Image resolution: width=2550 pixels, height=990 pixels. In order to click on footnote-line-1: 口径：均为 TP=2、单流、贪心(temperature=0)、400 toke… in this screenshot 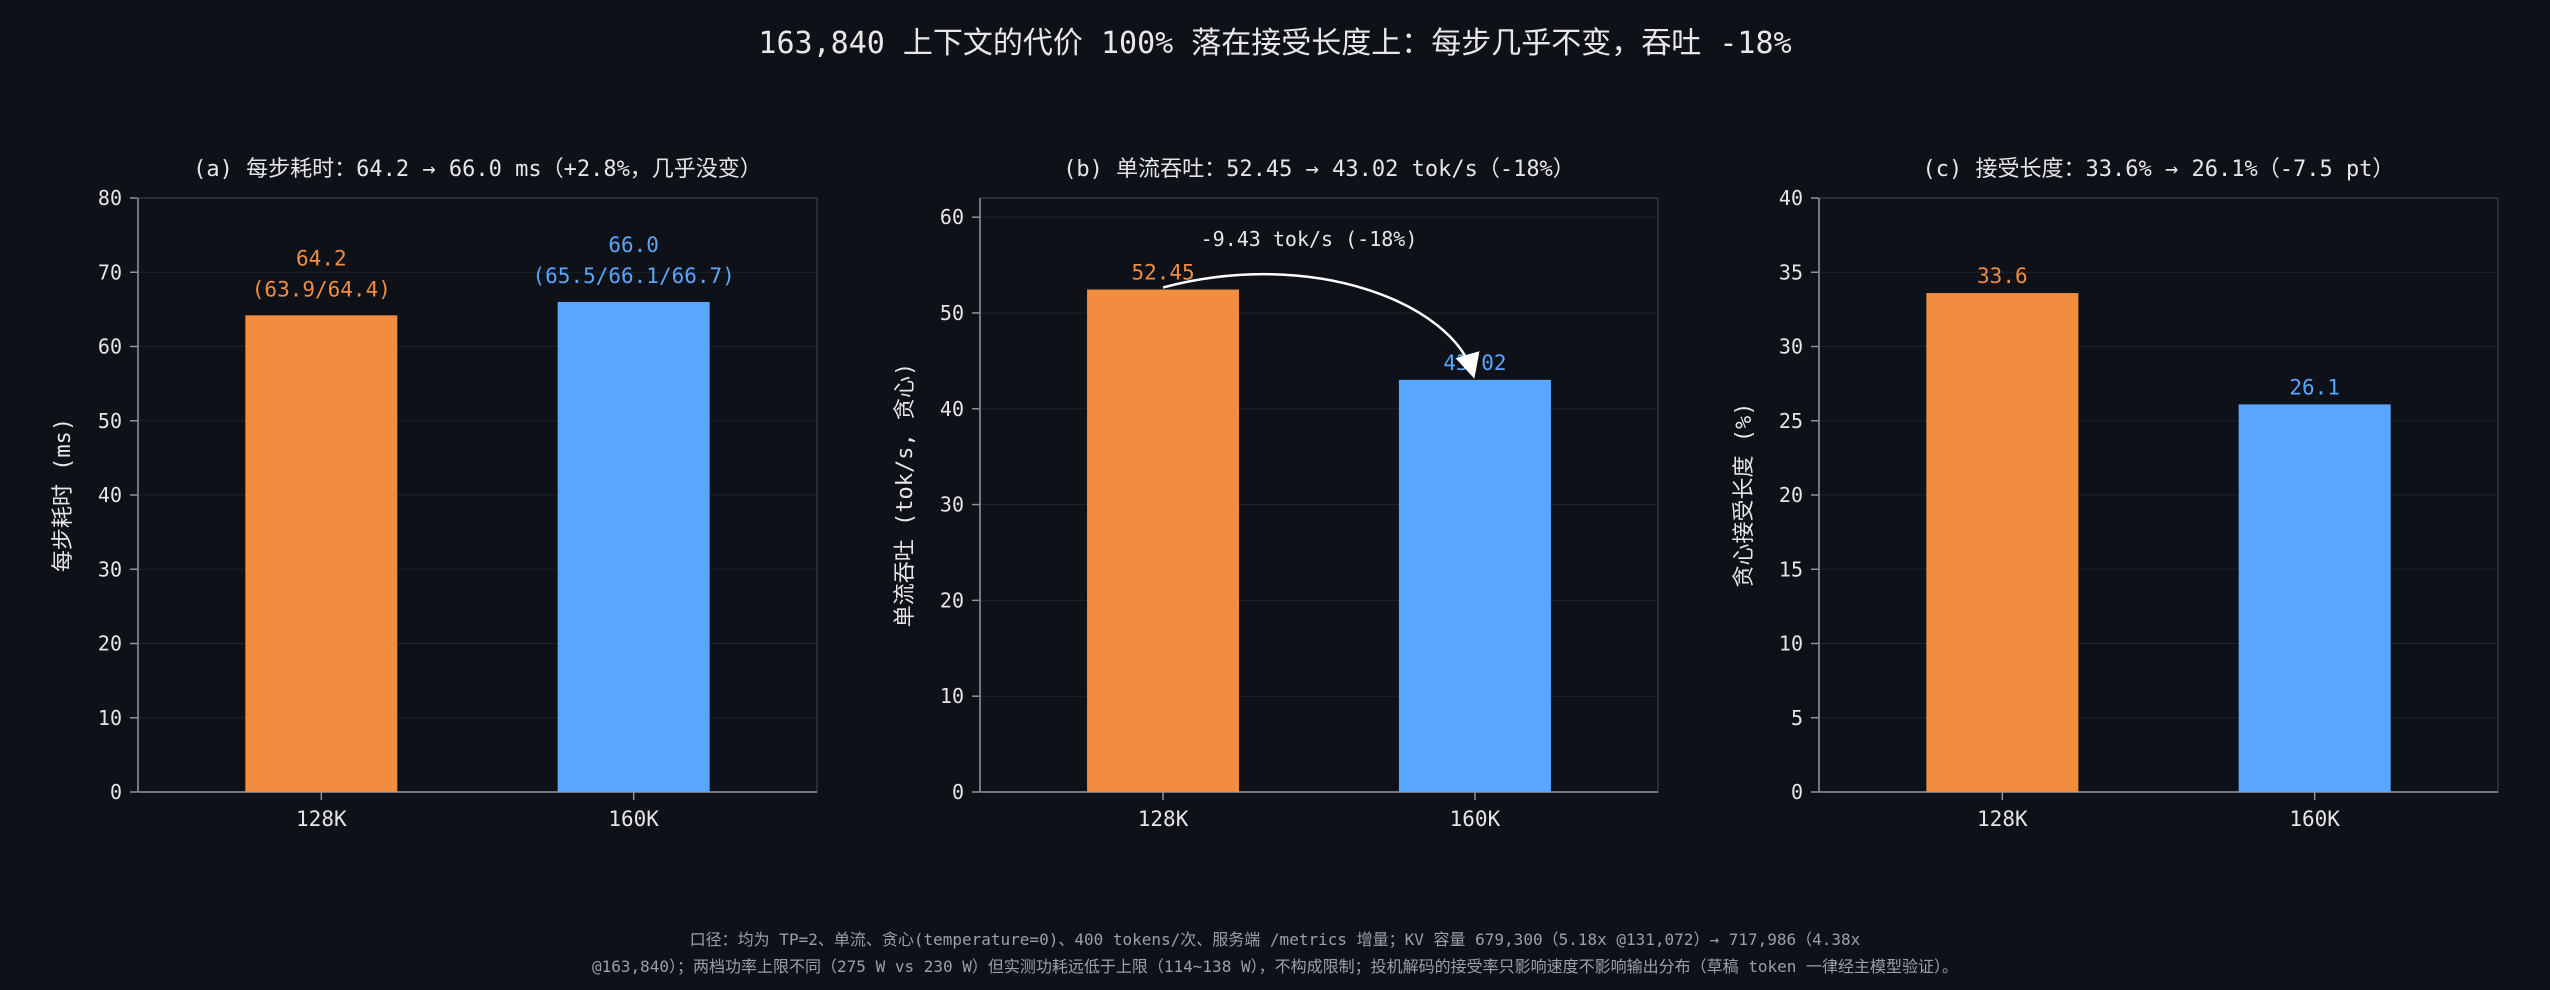, I will do `click(1275, 939)`.